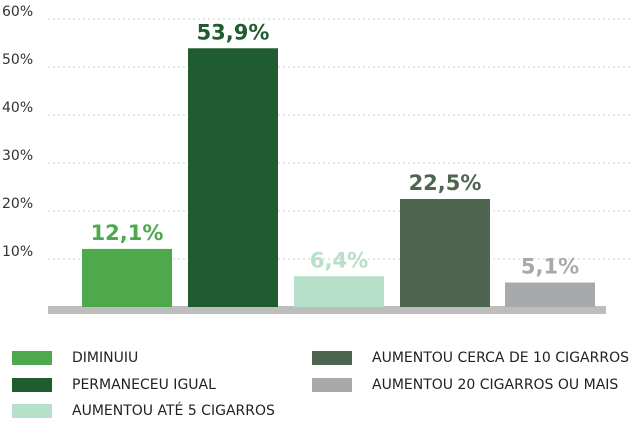 The height and width of the screenshot is (432, 630). What do you see at coordinates (17, 252) in the screenshot?
I see `y-tick-label: 10%` at bounding box center [17, 252].